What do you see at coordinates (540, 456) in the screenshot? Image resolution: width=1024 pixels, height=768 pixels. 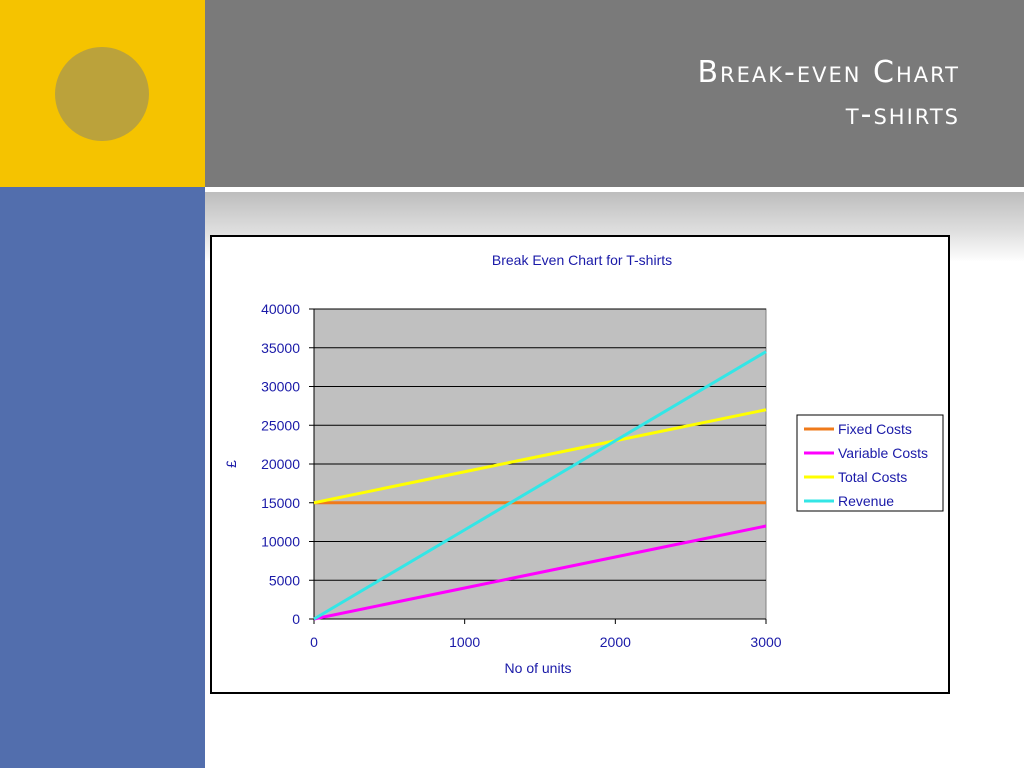 I see `series-line-total-costs` at bounding box center [540, 456].